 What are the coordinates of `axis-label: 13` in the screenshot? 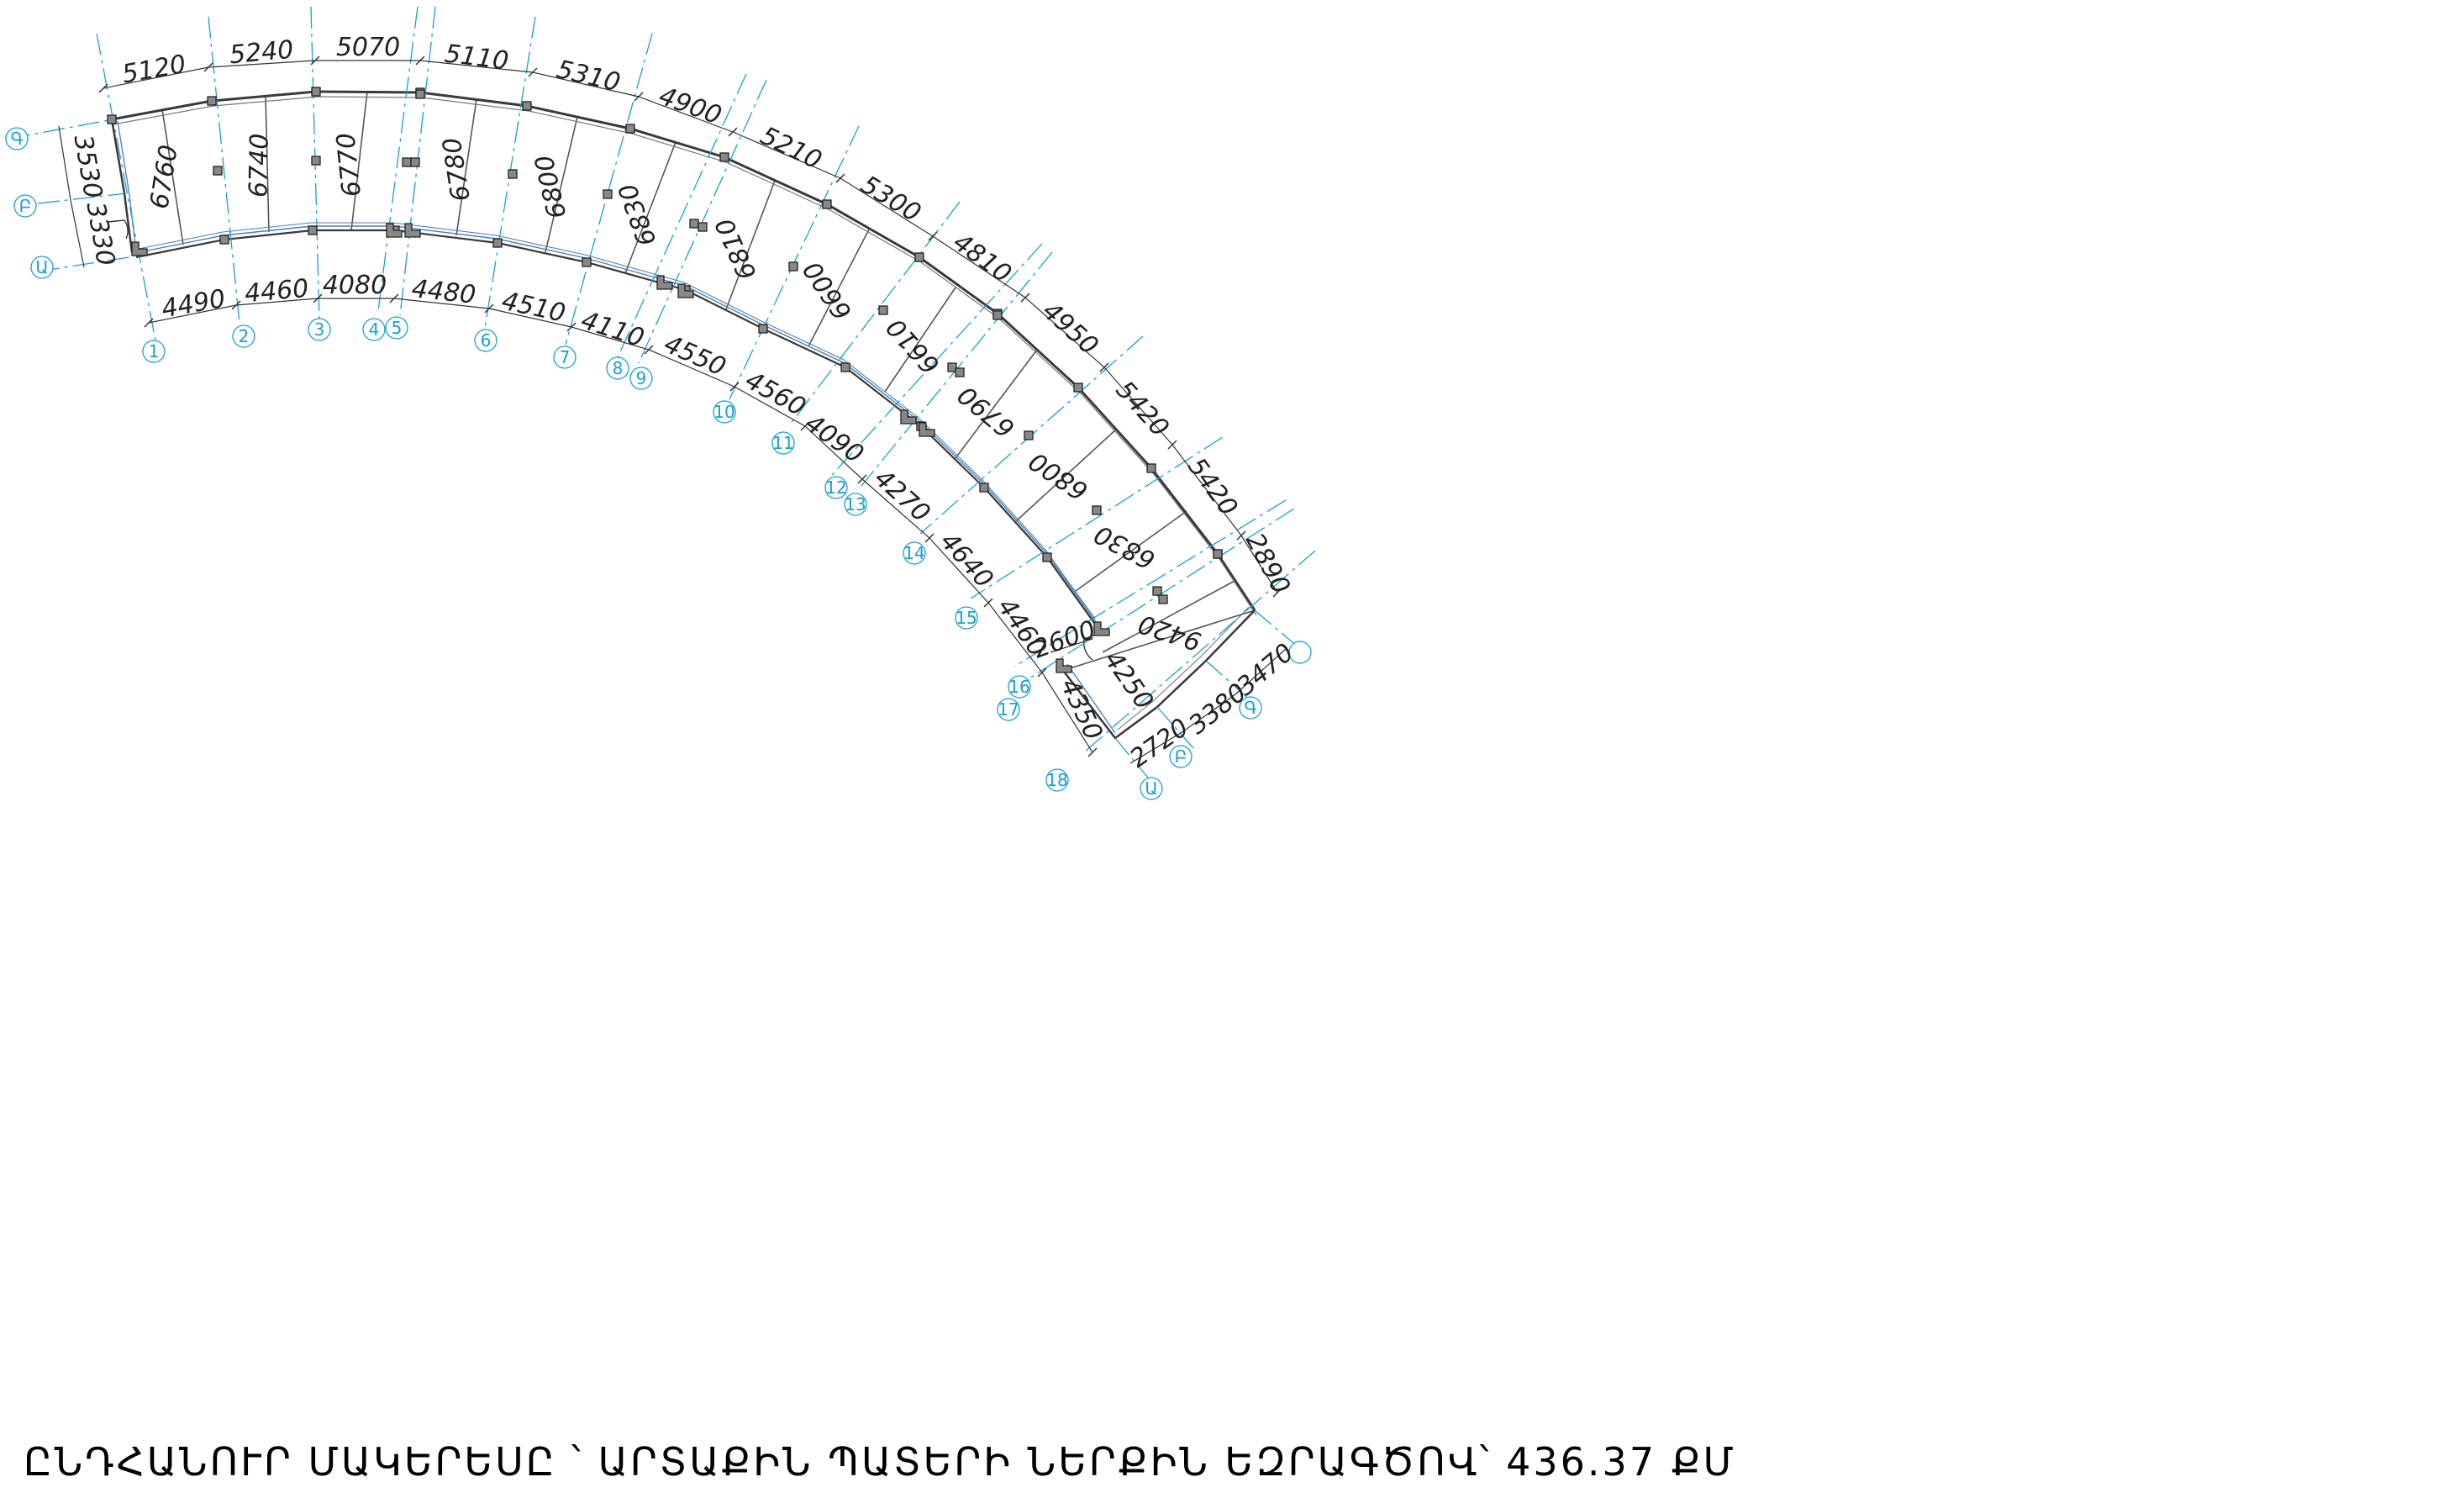 It's located at (855, 504).